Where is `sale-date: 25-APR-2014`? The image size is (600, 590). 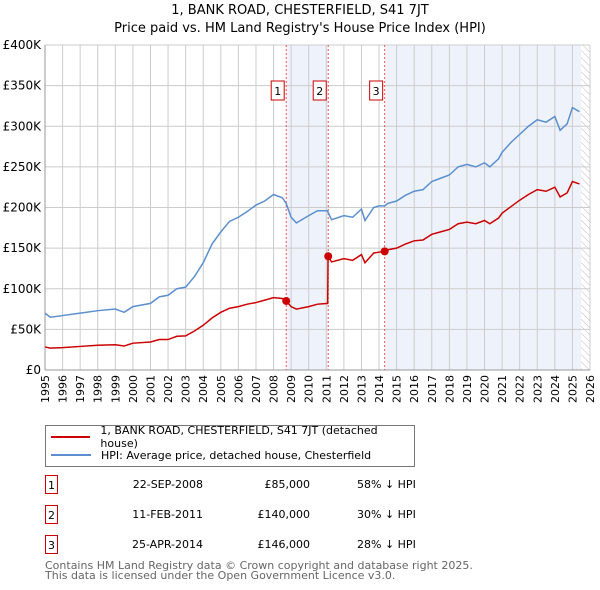 sale-date: 25-APR-2014 is located at coordinates (167, 544).